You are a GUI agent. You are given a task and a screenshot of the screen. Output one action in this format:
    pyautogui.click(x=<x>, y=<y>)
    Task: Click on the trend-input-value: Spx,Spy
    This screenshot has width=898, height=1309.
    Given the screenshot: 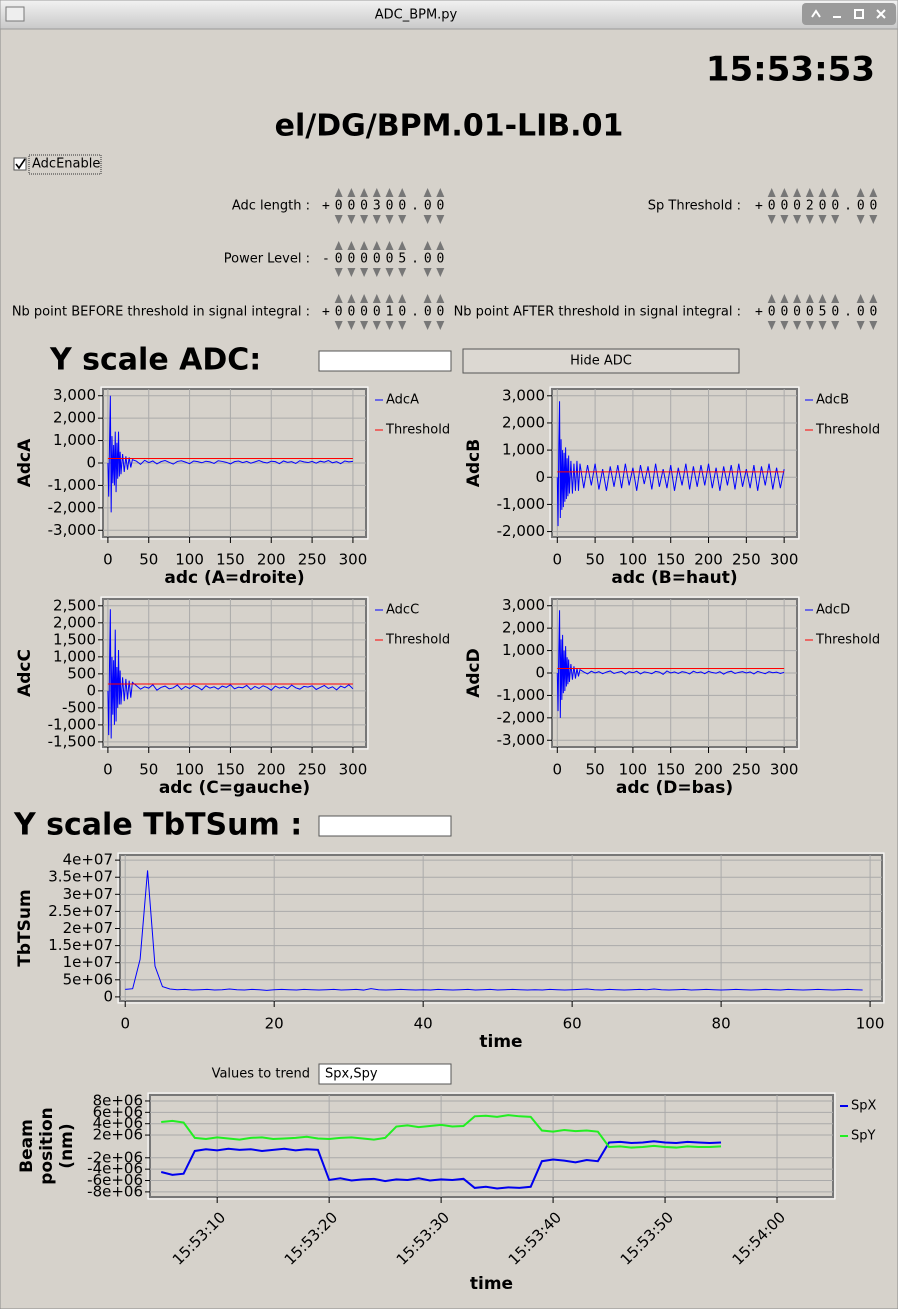 What is the action you would take?
    pyautogui.click(x=351, y=1074)
    